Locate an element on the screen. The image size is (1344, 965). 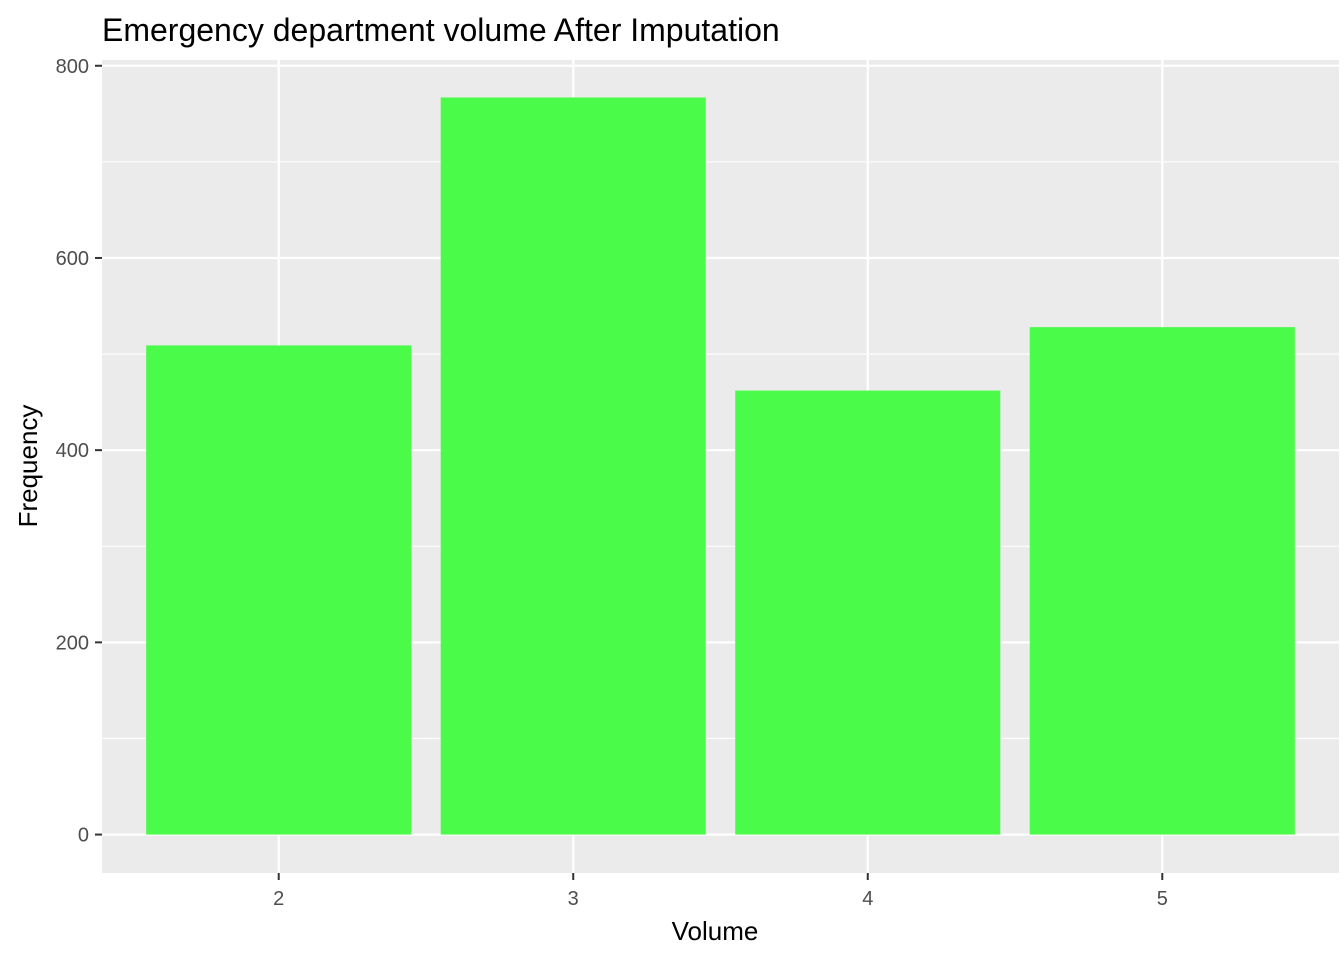
x-tick-label: 5 is located at coordinates (1162, 899).